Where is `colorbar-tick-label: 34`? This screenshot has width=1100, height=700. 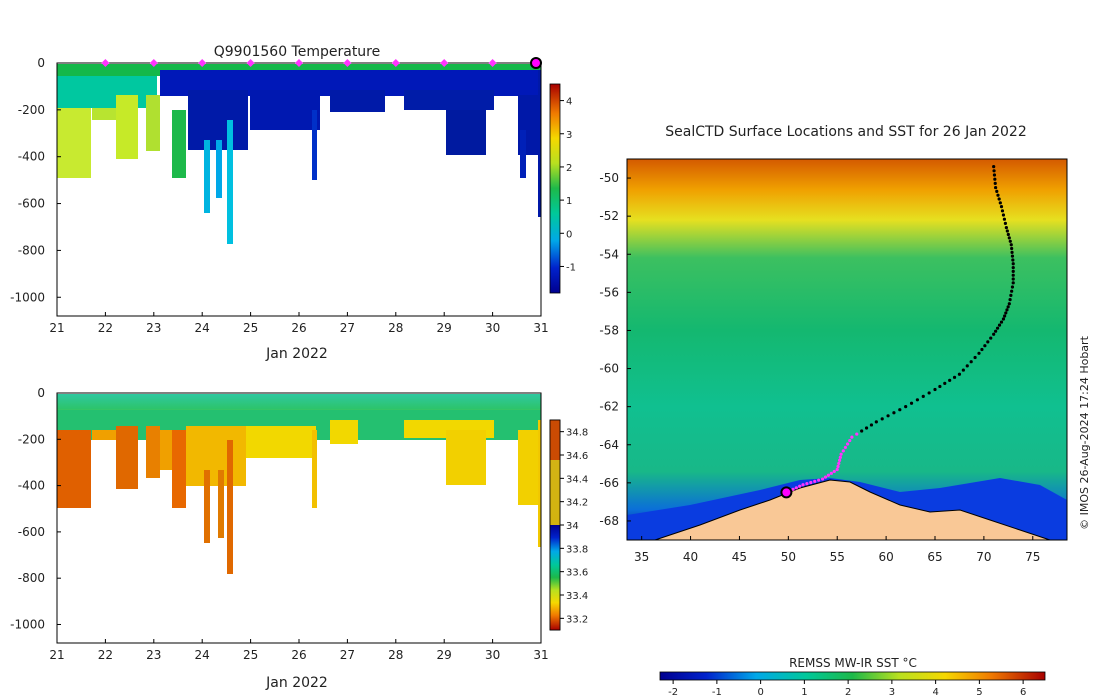
colorbar-tick-label: 34 is located at coordinates (572, 526).